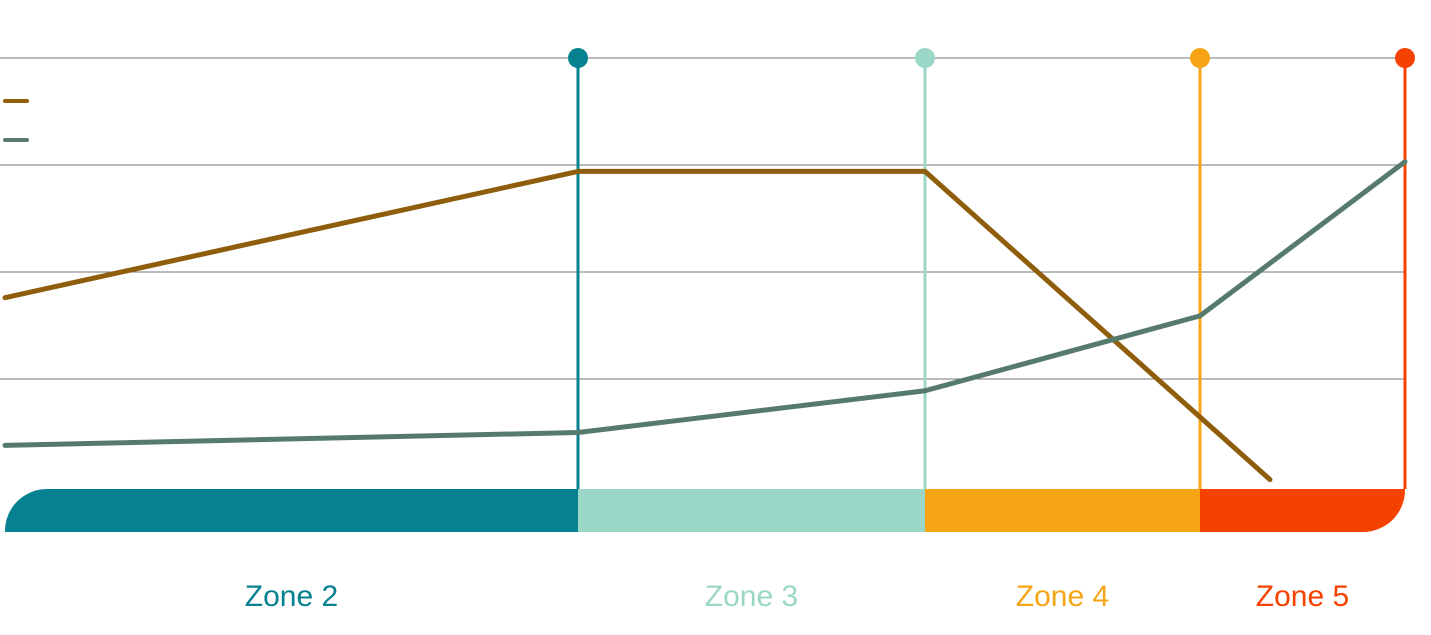  I want to click on zone-label: Zone 3, so click(751, 596).